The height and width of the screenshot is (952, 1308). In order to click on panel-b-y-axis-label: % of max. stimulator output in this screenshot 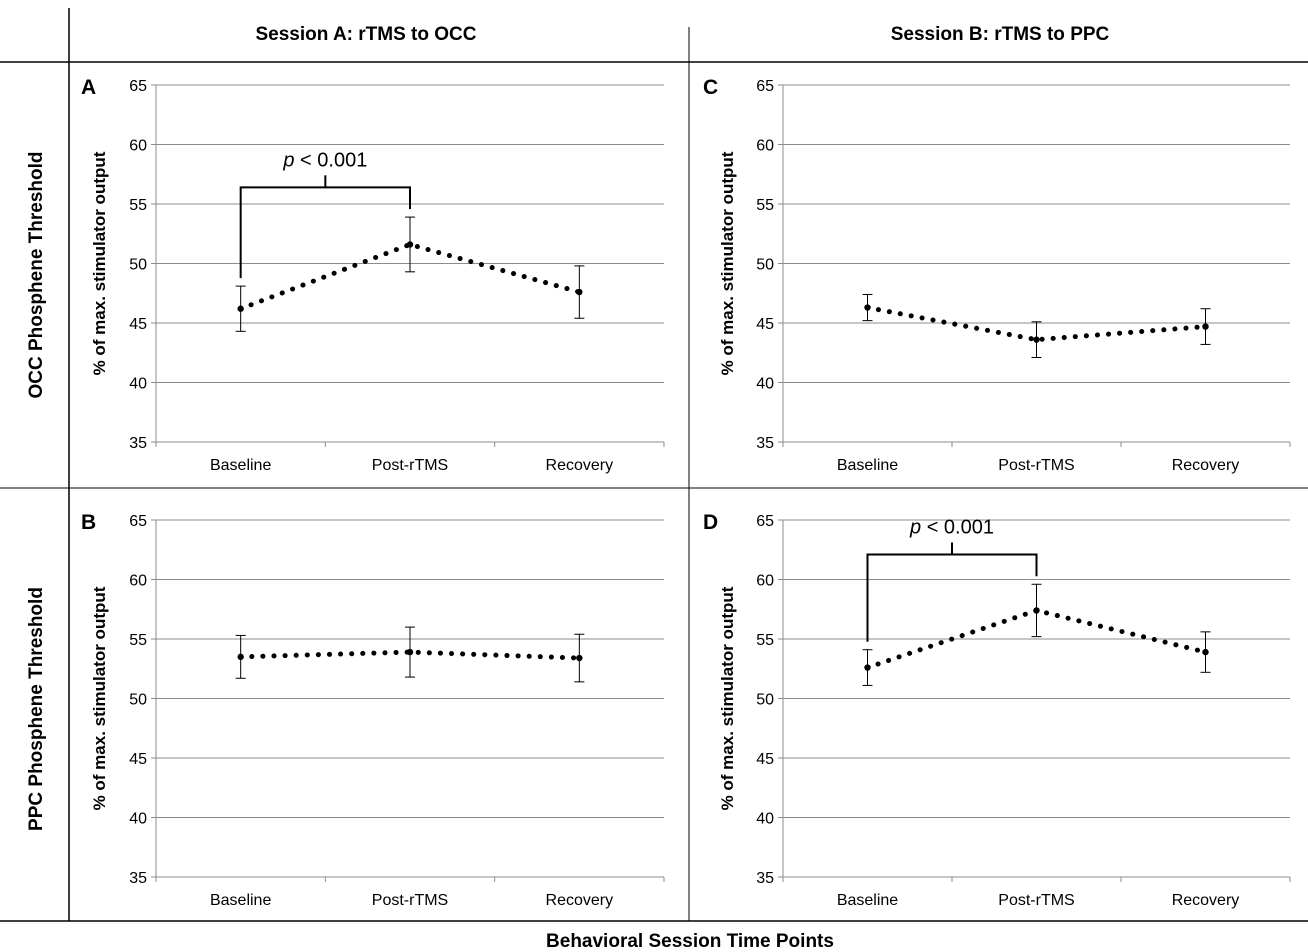, I will do `click(99, 698)`.